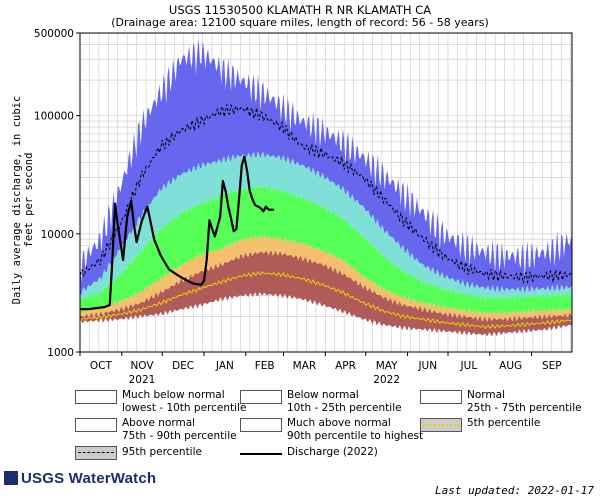  What do you see at coordinates (184, 408) in the screenshot?
I see `legend-desc: lowest - 10th percentile` at bounding box center [184, 408].